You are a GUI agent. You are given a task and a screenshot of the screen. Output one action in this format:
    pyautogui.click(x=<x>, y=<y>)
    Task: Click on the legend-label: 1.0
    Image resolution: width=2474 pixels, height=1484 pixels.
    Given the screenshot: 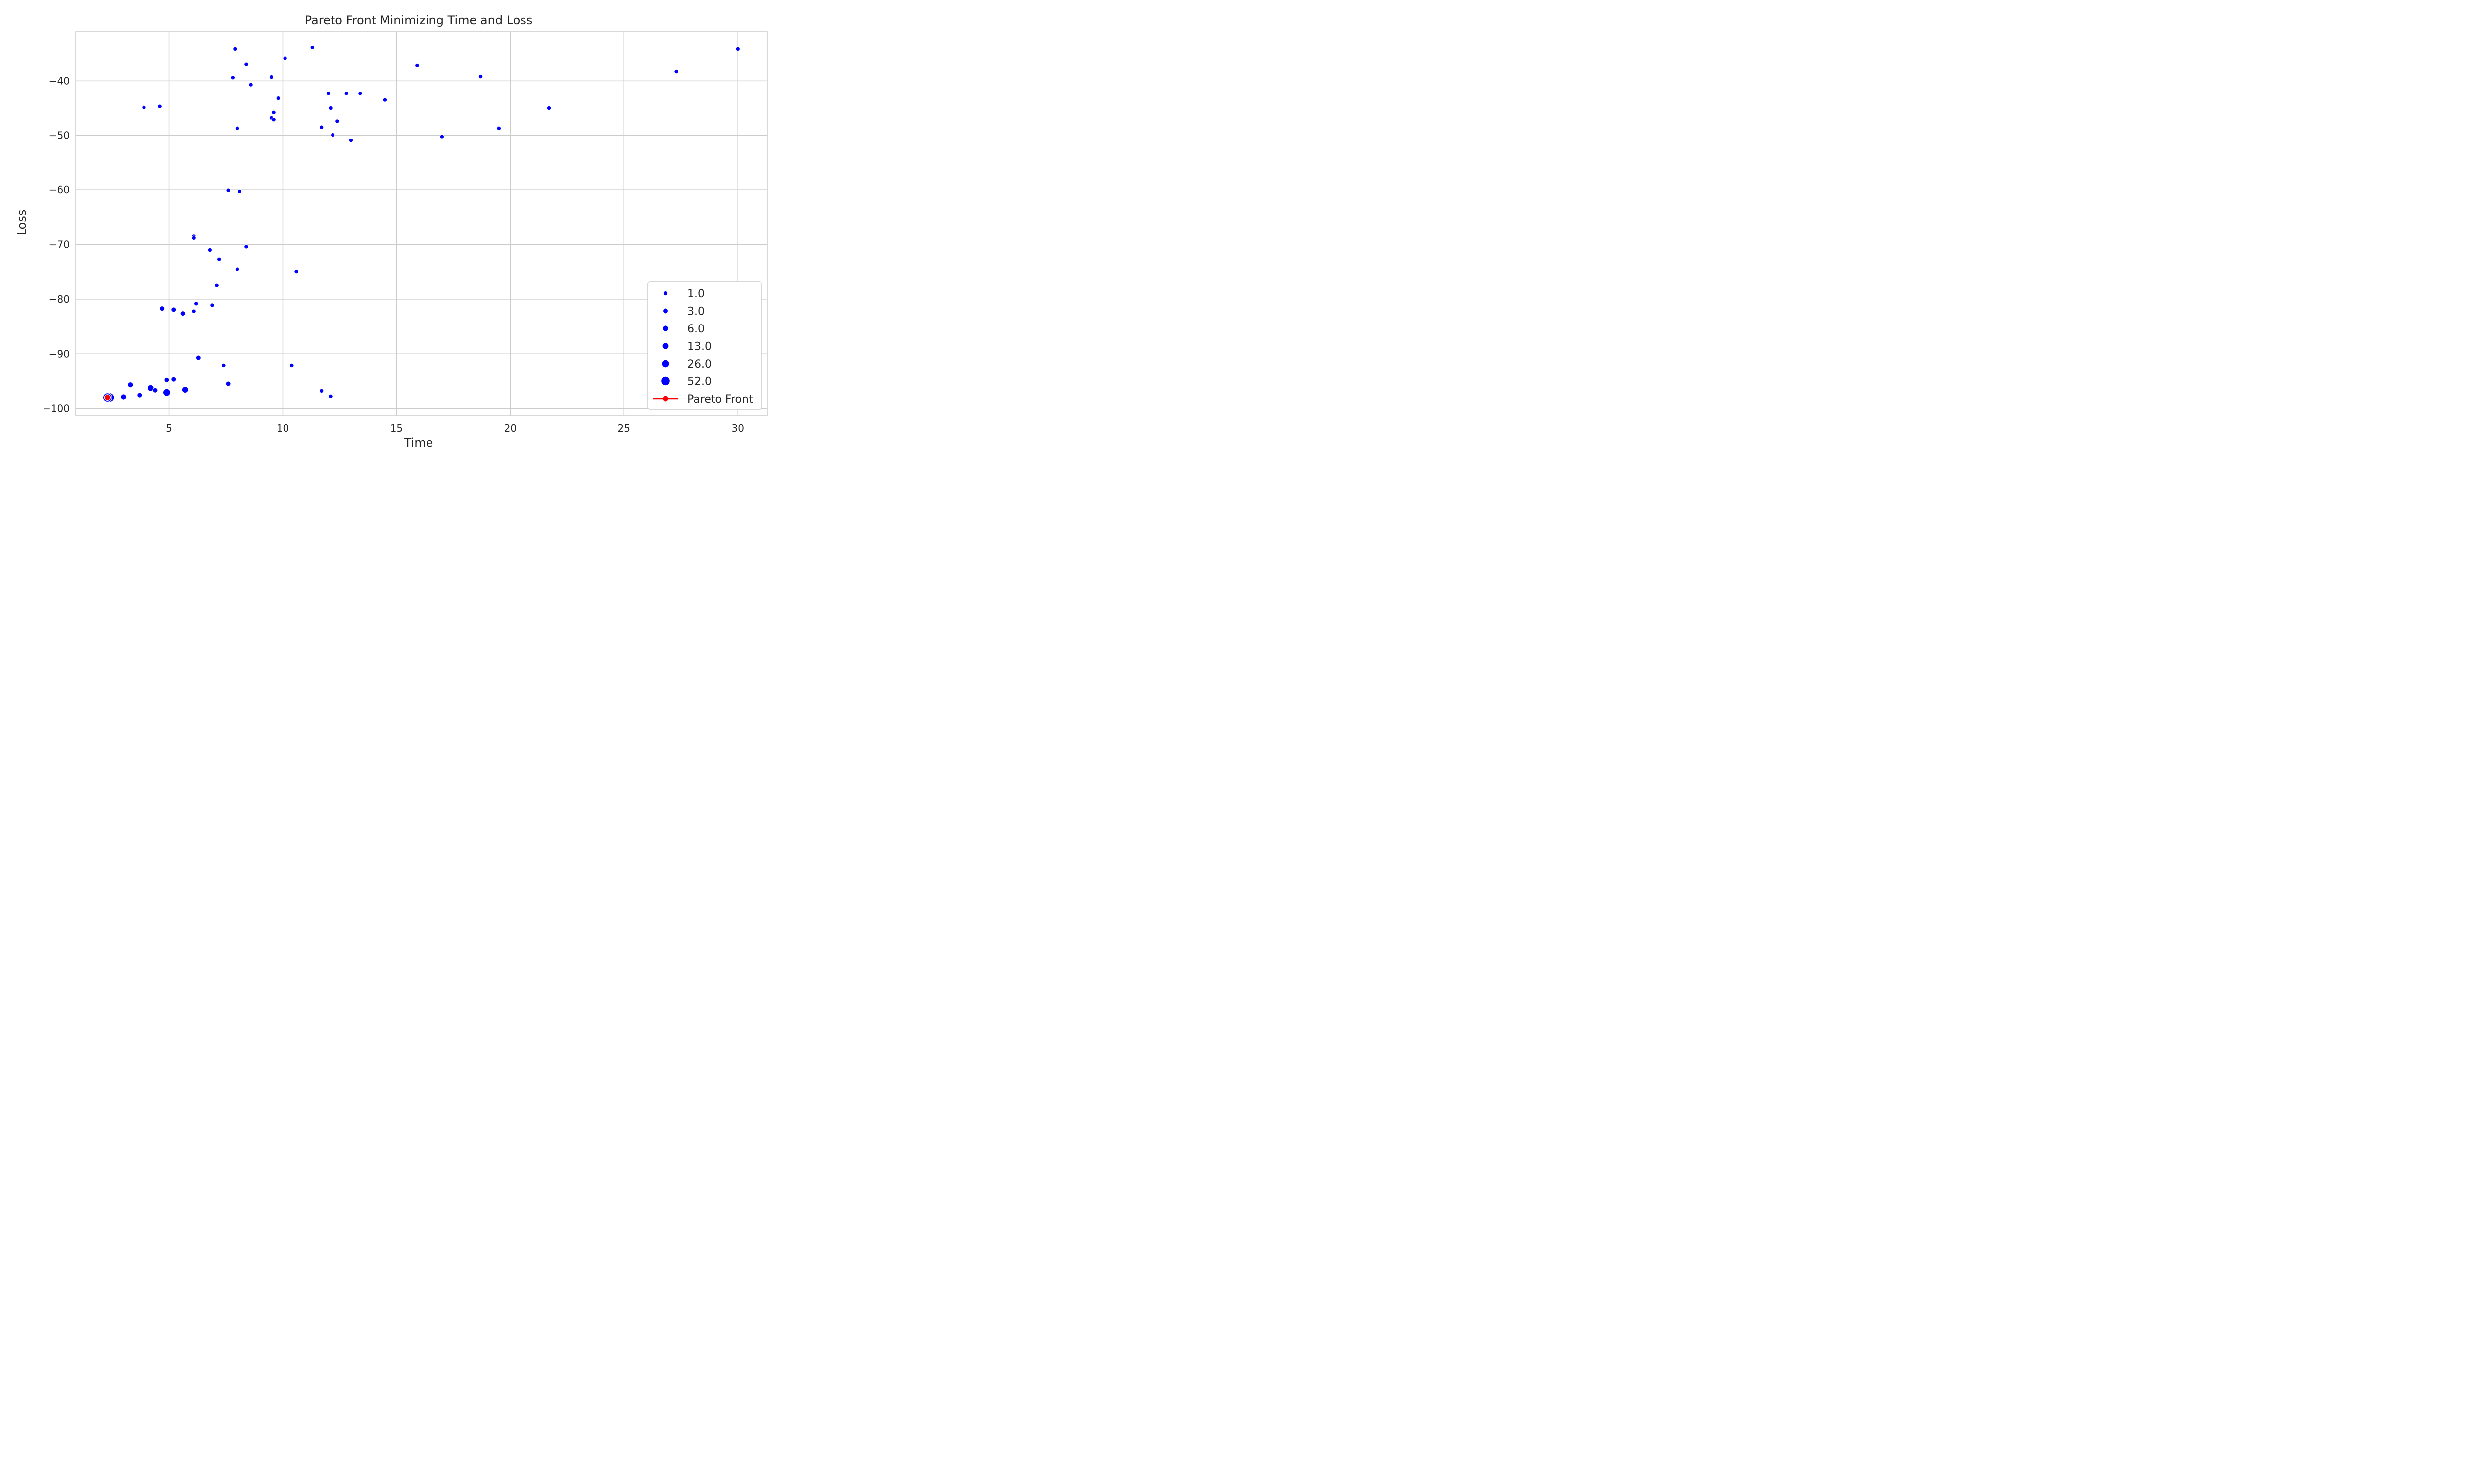 What is the action you would take?
    pyautogui.click(x=696, y=294)
    